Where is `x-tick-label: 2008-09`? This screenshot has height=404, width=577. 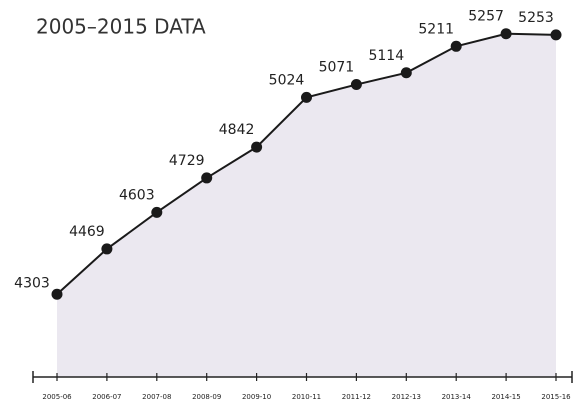
x-tick-label: 2008-09 is located at coordinates (206, 397).